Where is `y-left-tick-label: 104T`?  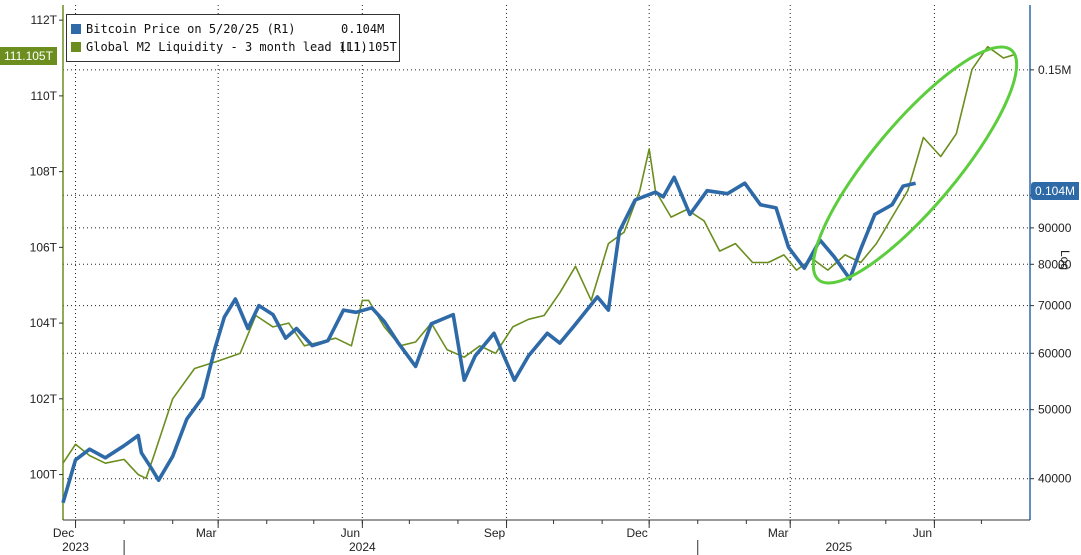 y-left-tick-label: 104T is located at coordinates (44, 323).